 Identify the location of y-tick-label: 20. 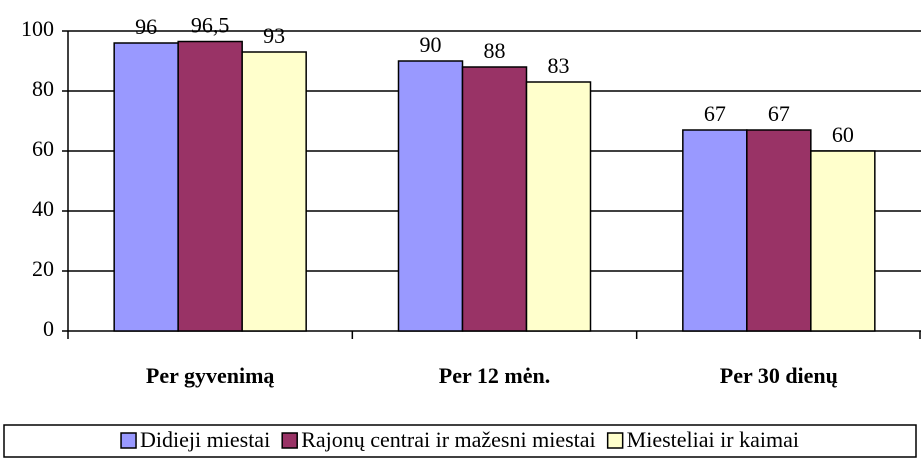
(43, 268).